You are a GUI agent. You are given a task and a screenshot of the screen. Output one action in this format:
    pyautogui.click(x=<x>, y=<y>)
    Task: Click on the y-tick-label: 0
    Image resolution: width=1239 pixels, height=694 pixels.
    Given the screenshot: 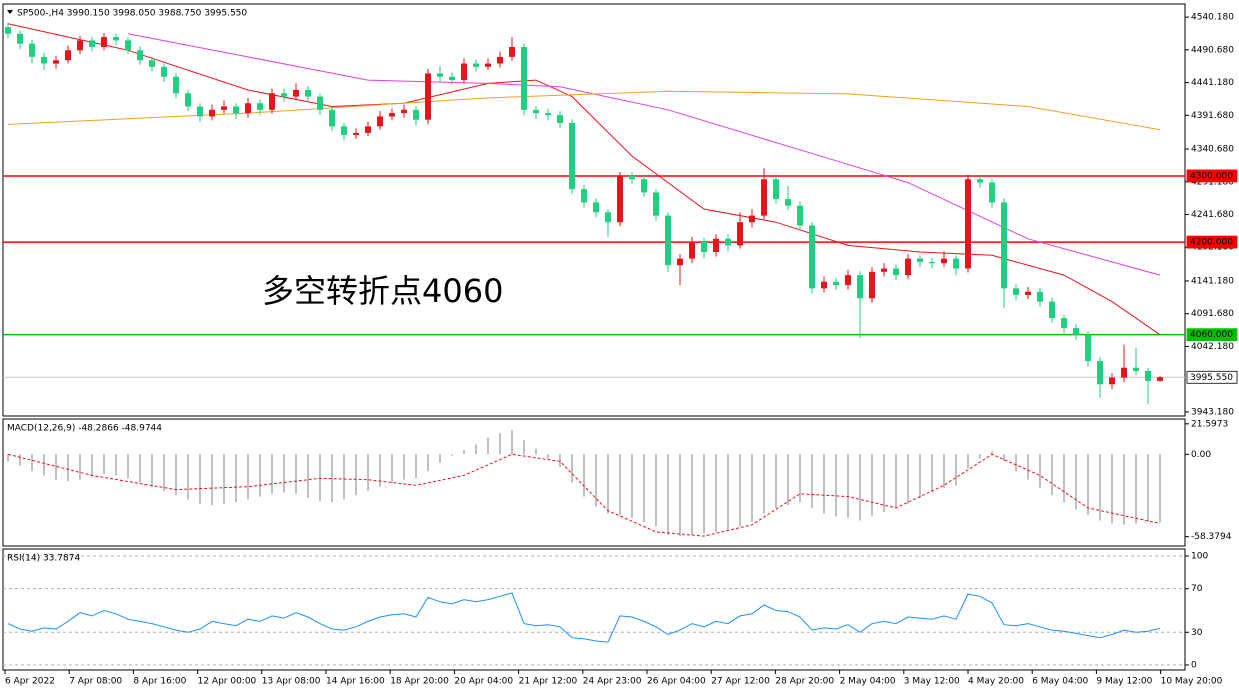 What is the action you would take?
    pyautogui.click(x=1194, y=665)
    